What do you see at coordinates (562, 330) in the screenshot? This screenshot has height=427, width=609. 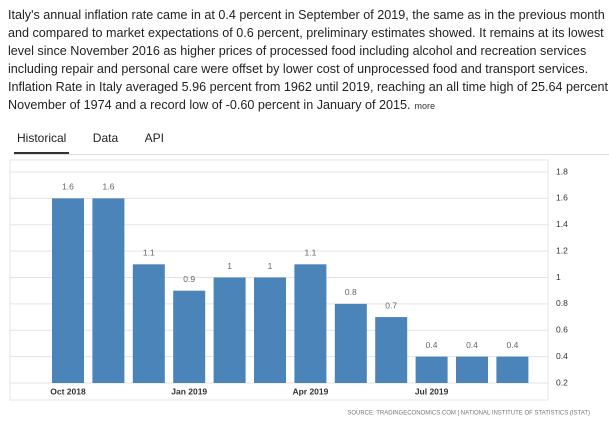 I see `y-tick-label: 0.6` at bounding box center [562, 330].